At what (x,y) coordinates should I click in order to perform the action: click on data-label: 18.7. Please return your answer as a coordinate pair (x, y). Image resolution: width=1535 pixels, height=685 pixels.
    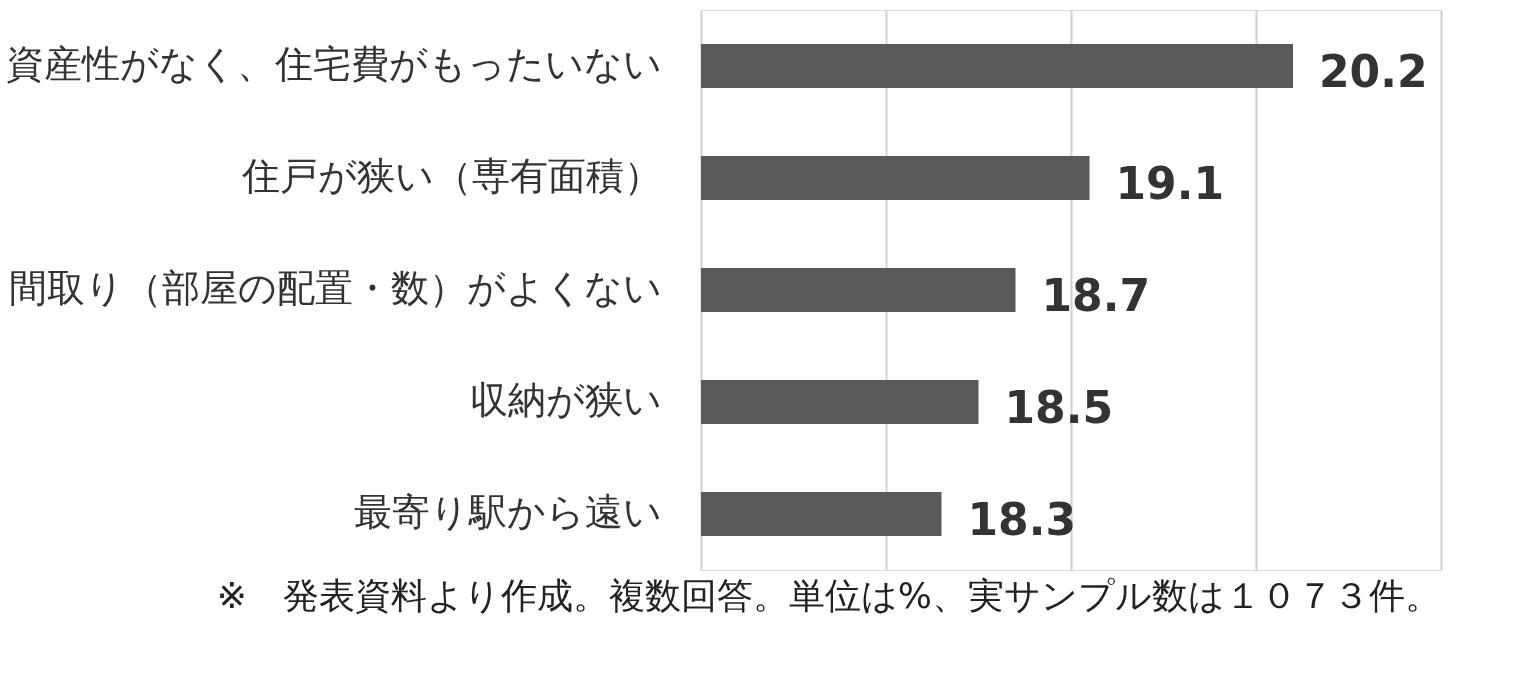
    Looking at the image, I should click on (1096, 295).